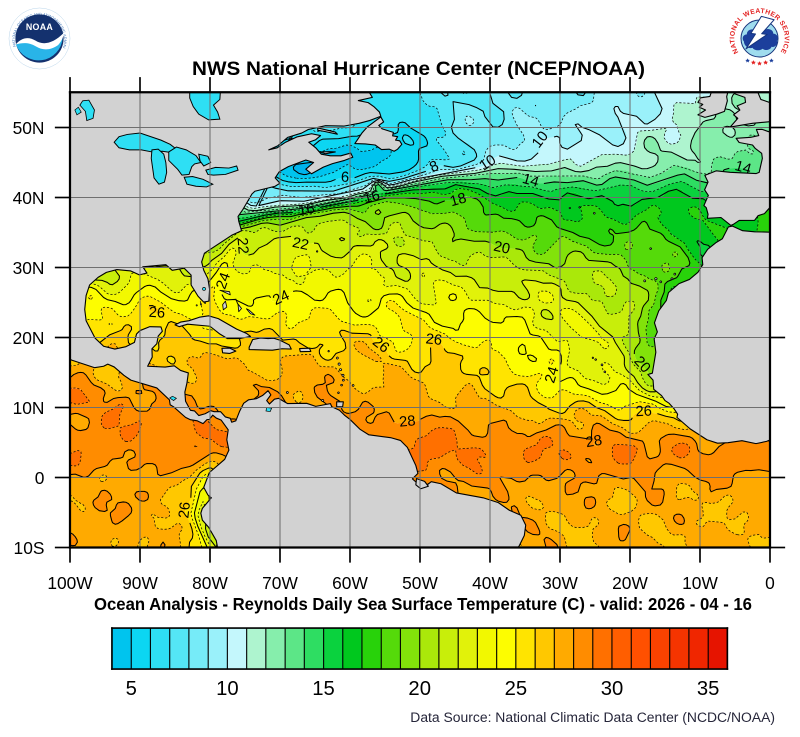  What do you see at coordinates (29, 408) in the screenshot?
I see `svg-text: 10N` at bounding box center [29, 408].